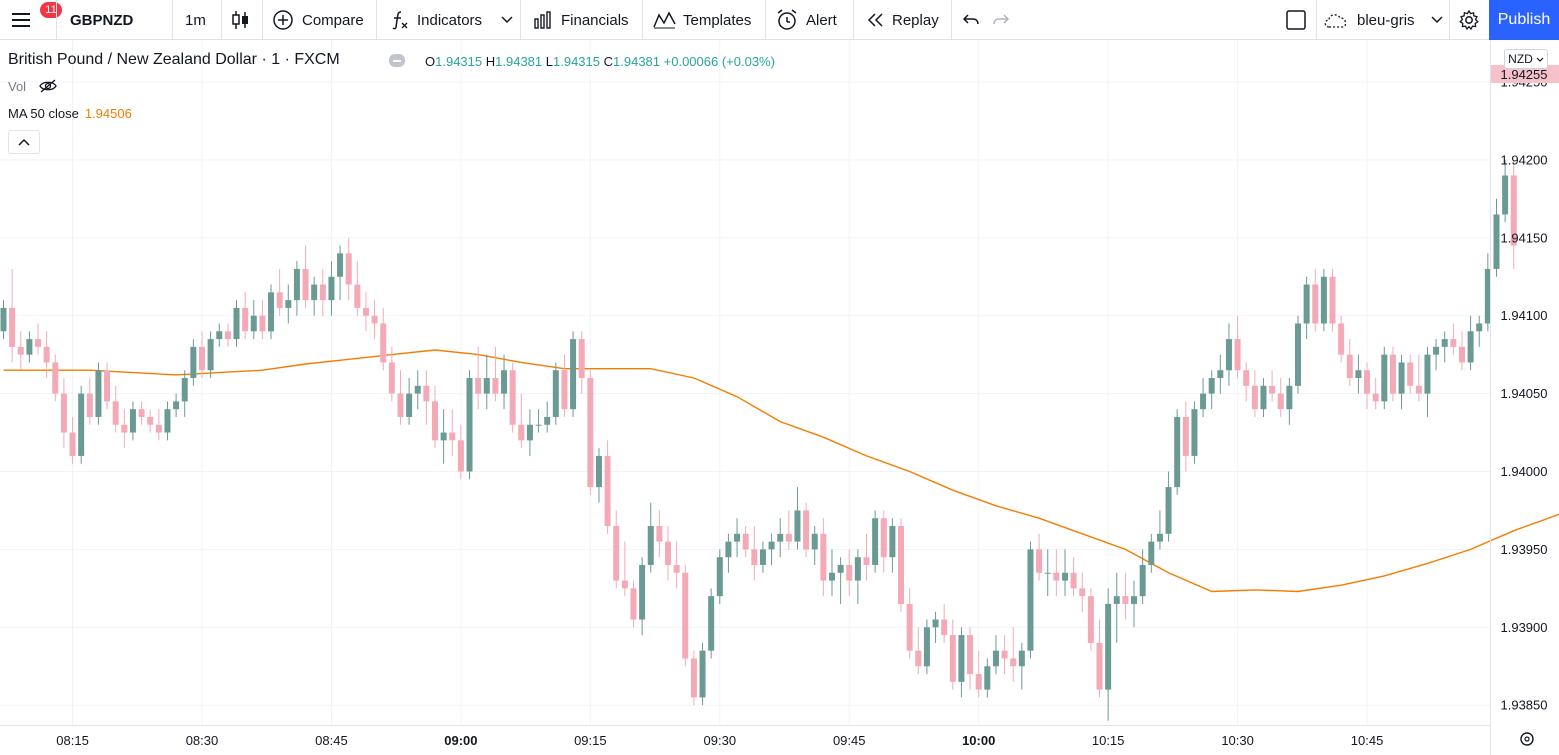 This screenshot has width=1559, height=755. Describe the element at coordinates (1524, 20) in the screenshot. I see `publish-button: Publish` at that location.